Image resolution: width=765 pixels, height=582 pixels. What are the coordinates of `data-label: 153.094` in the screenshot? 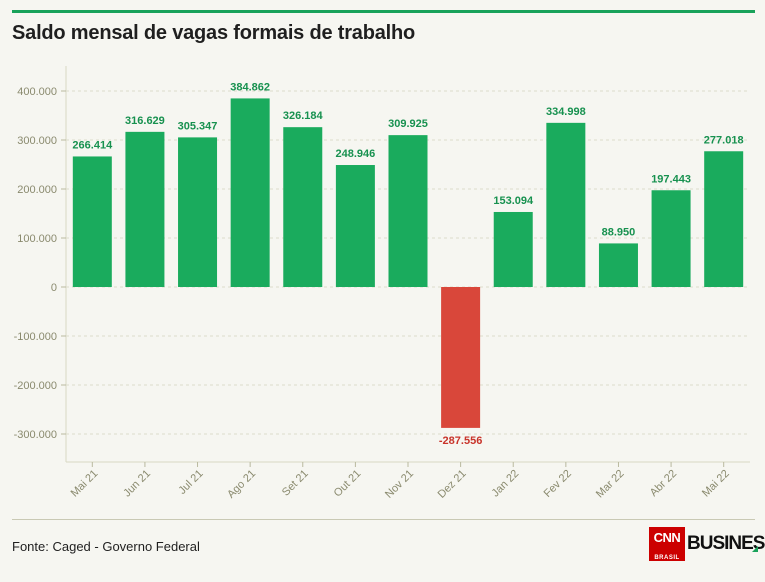 It's located at (513, 201).